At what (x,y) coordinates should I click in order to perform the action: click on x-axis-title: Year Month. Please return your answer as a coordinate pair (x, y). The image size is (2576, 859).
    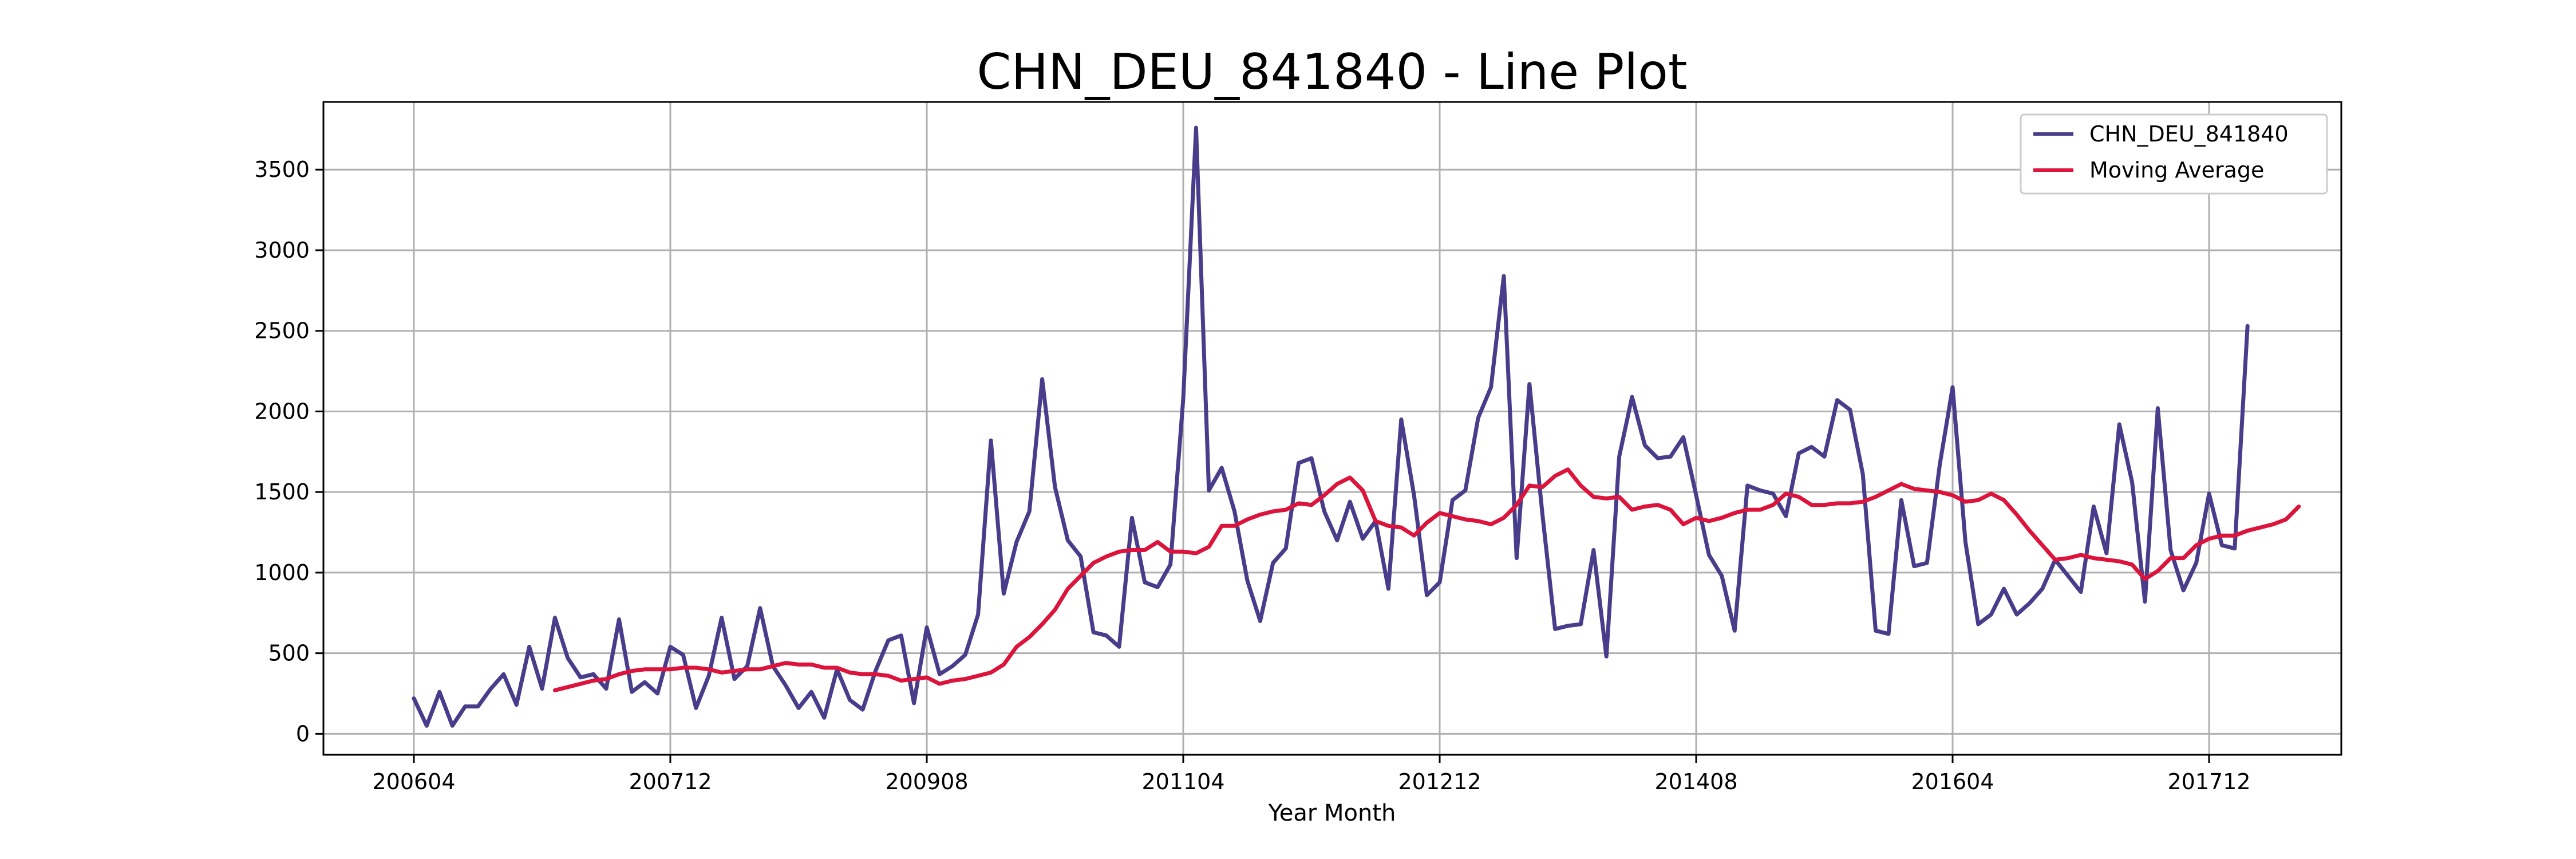
    Looking at the image, I should click on (1332, 813).